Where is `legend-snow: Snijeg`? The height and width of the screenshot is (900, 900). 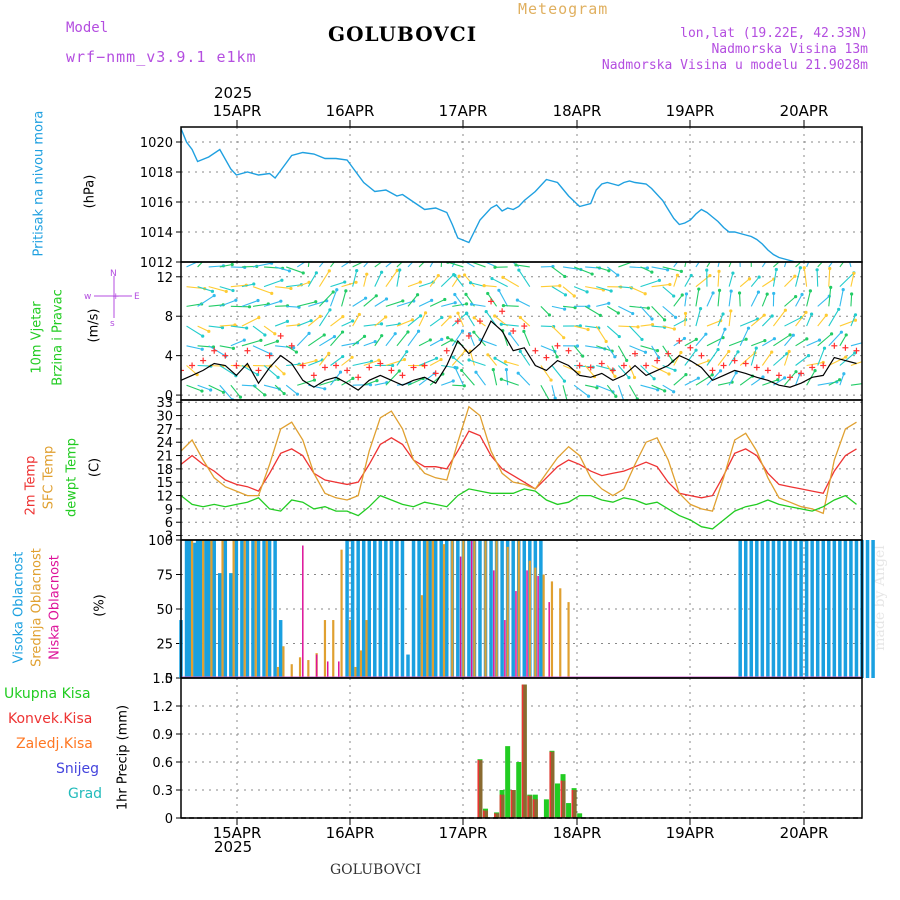
legend-snow: Snijeg is located at coordinates (78, 769).